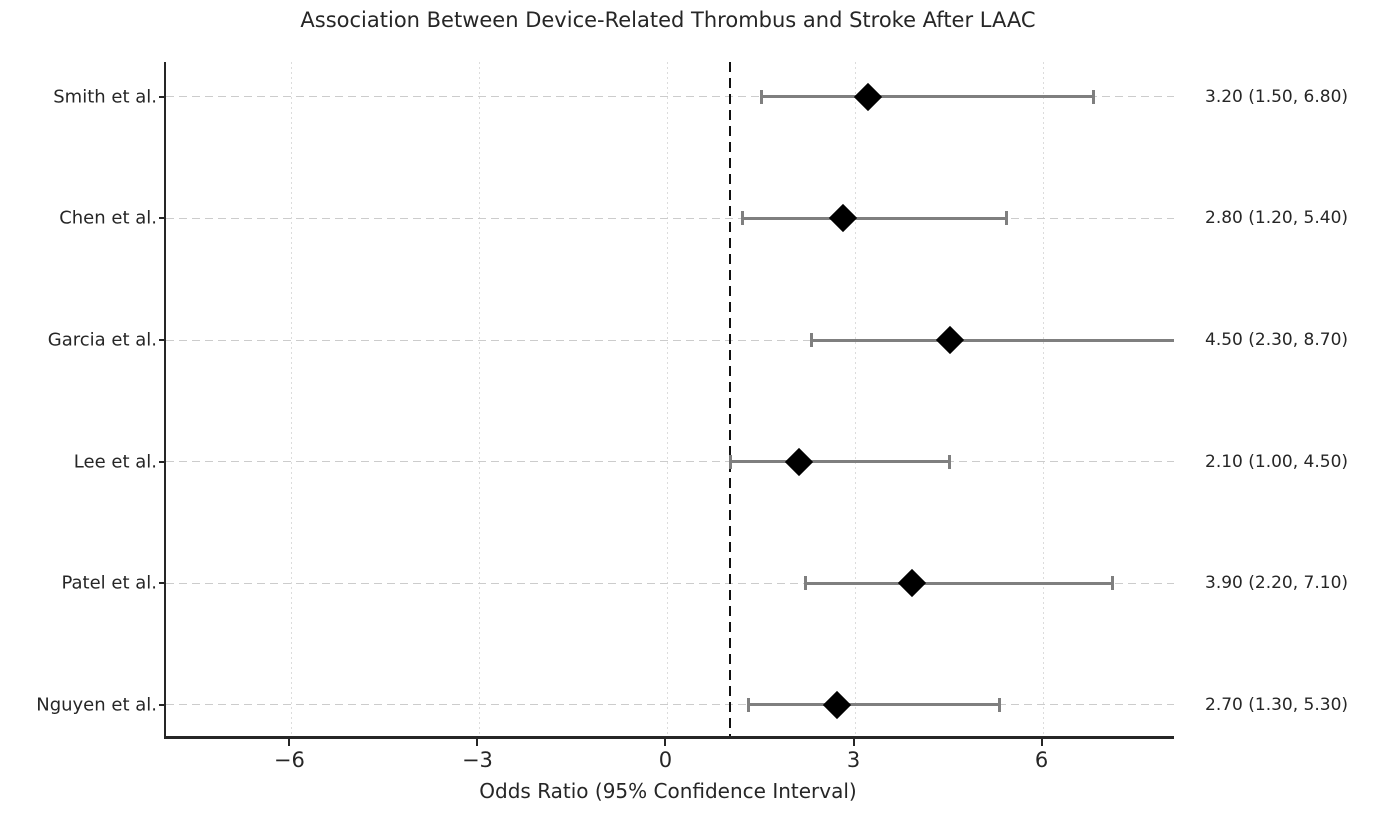 This screenshot has height=823, width=1379. Describe the element at coordinates (102, 340) in the screenshot. I see `study-label: Garcia et al.` at that location.